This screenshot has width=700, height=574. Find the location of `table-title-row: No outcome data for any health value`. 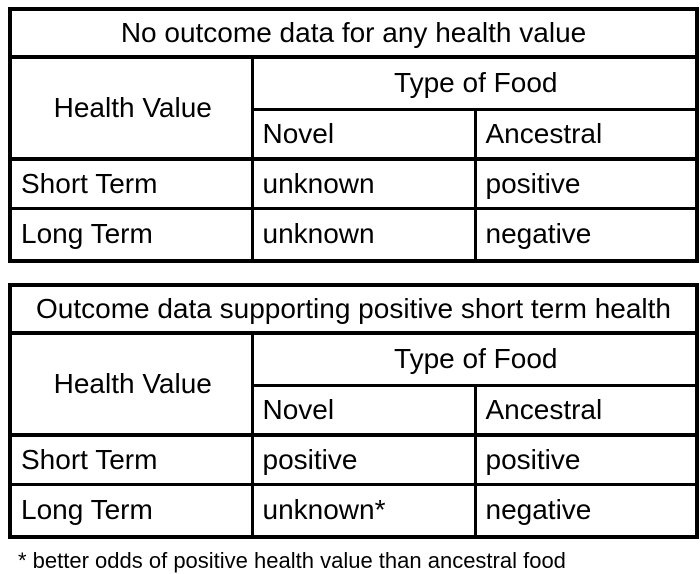

table-title-row: No outcome data for any health value is located at coordinates (353, 33).